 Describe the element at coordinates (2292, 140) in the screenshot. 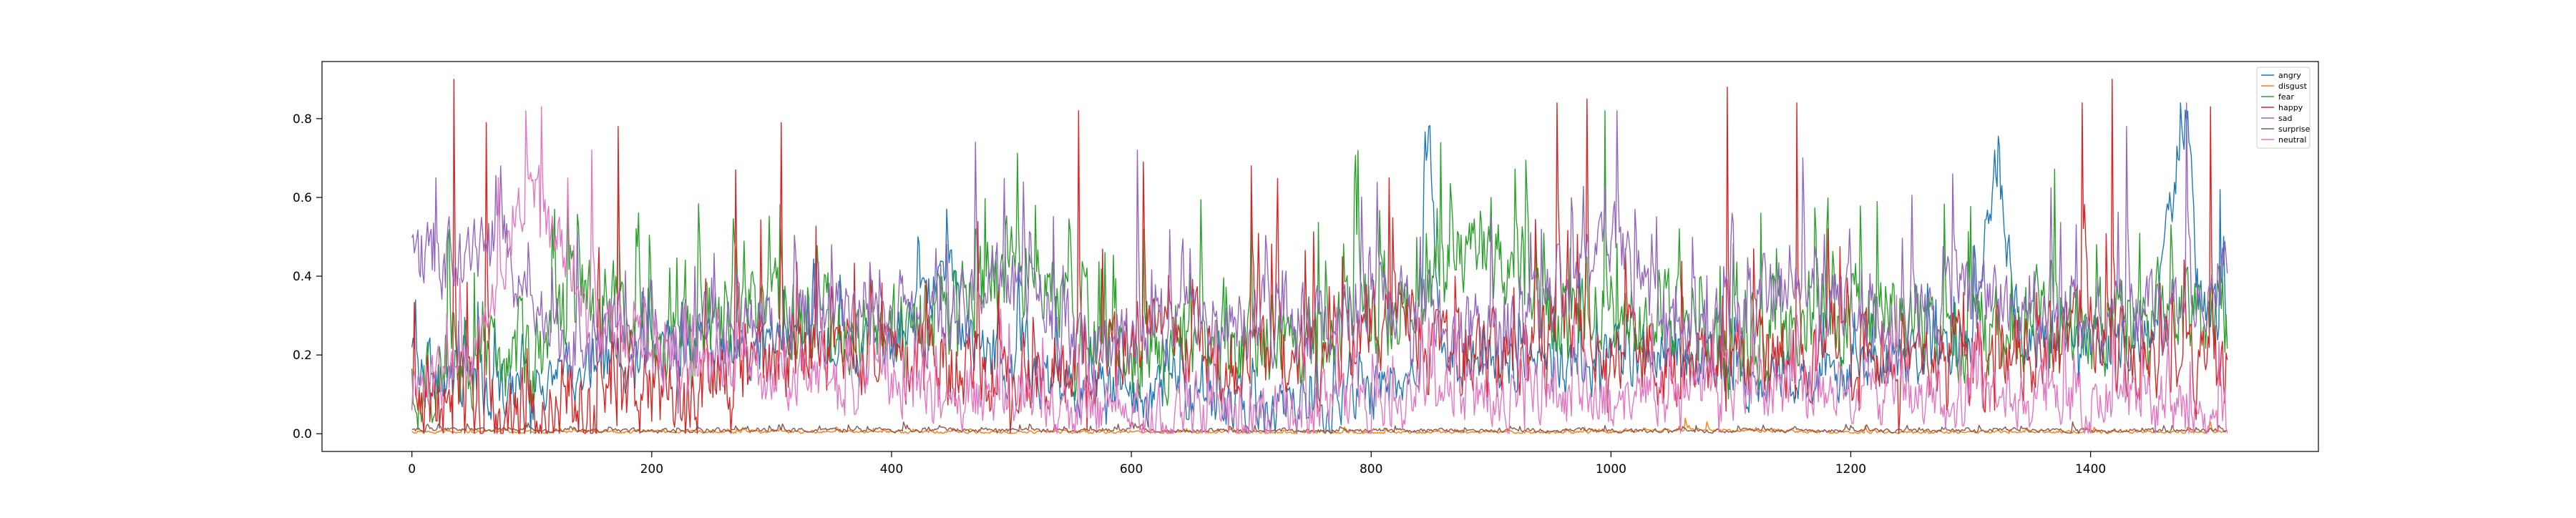

I see `legend-label-neutral: neutral` at that location.